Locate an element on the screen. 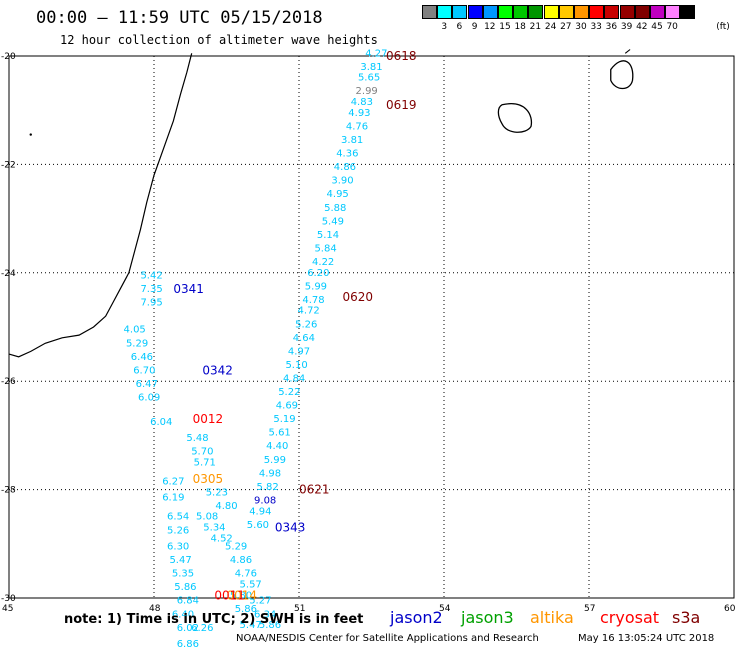  wave-height-value: 6.20 is located at coordinates (318, 273).